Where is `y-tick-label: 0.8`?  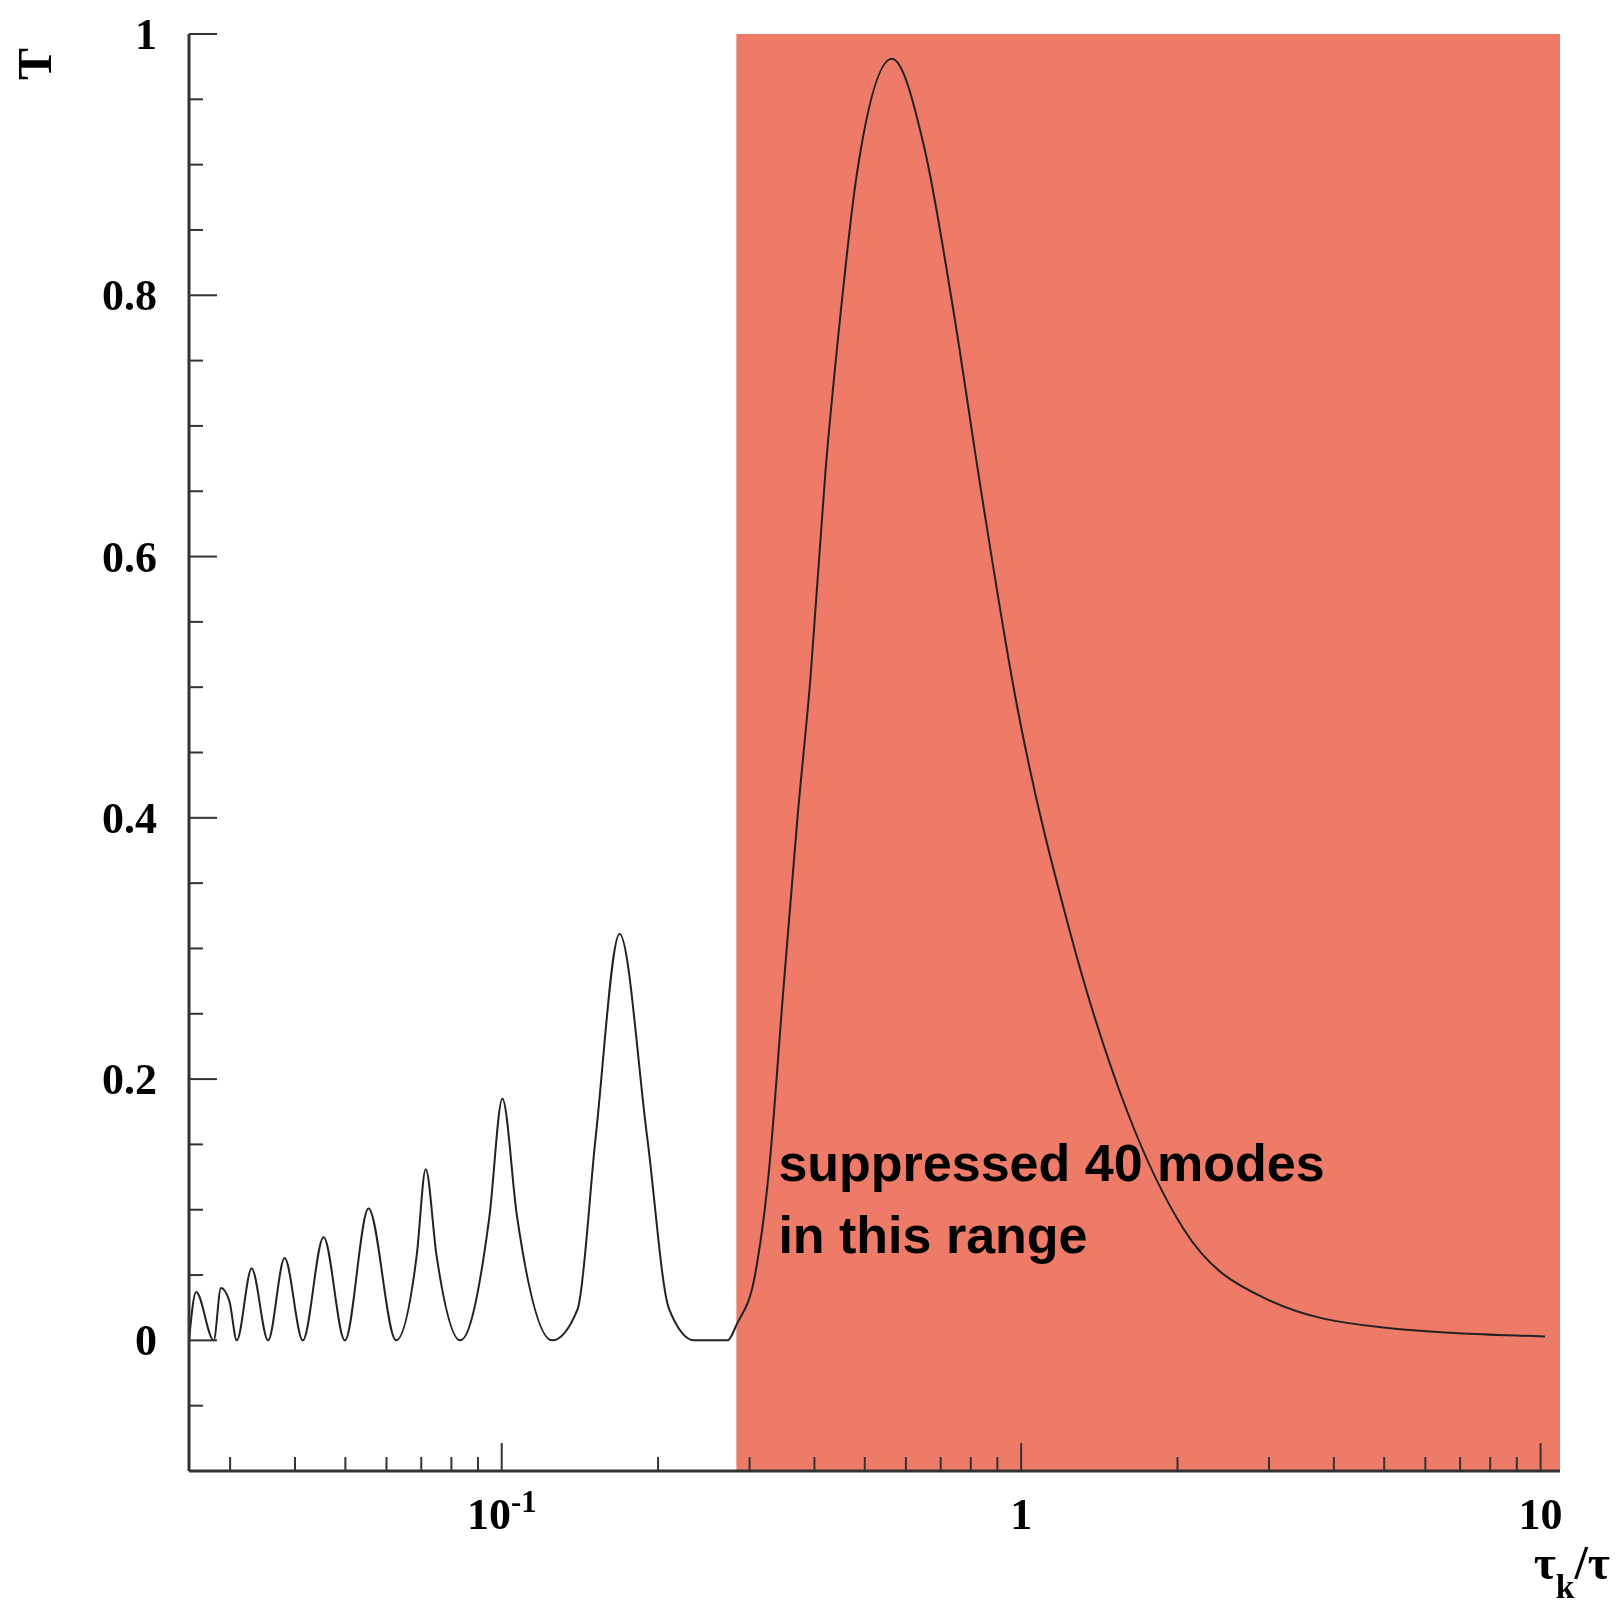 y-tick-label: 0.8 is located at coordinates (129, 296).